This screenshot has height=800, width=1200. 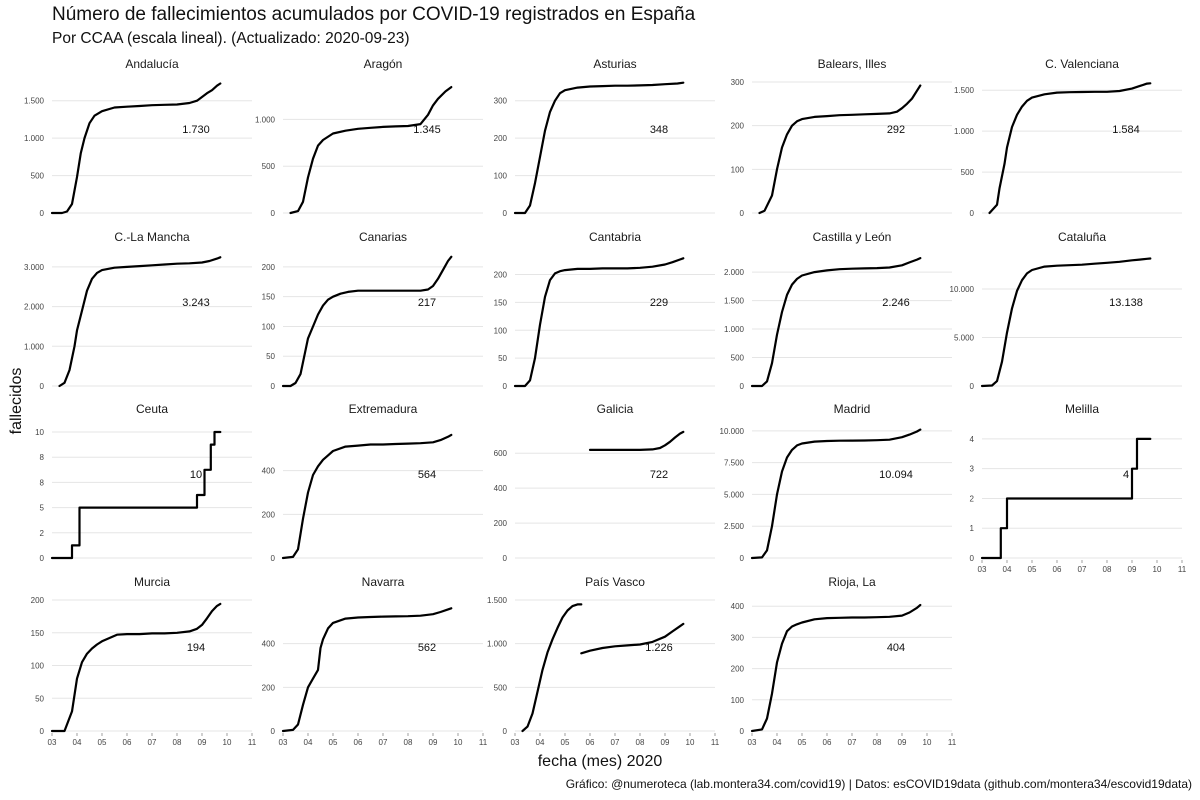 What do you see at coordinates (308, 742) in the screenshot?
I see `x-tick-label: 04` at bounding box center [308, 742].